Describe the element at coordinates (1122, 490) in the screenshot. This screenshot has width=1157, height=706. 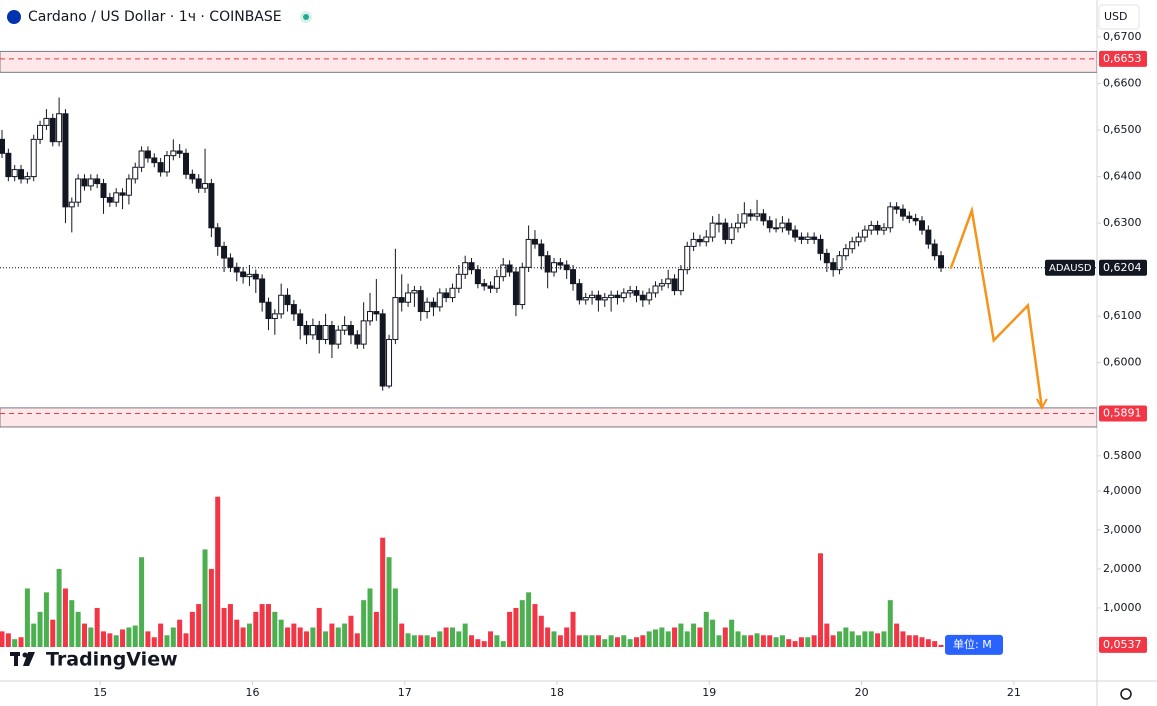
I see `y-tick-label: 4,0000` at that location.